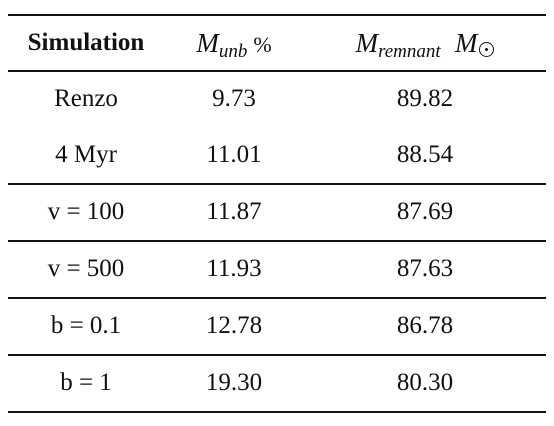 This screenshot has width=554, height=426. What do you see at coordinates (86, 383) in the screenshot?
I see `cell-simulation: b = 1` at bounding box center [86, 383].